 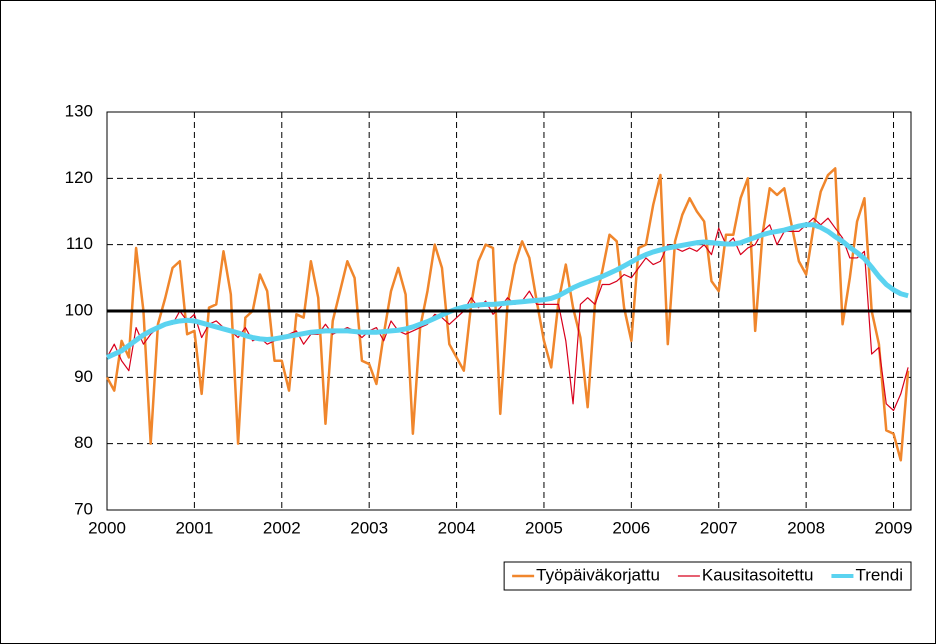 What do you see at coordinates (598, 574) in the screenshot?
I see `legend-label: Työpäiväkorjattu` at bounding box center [598, 574].